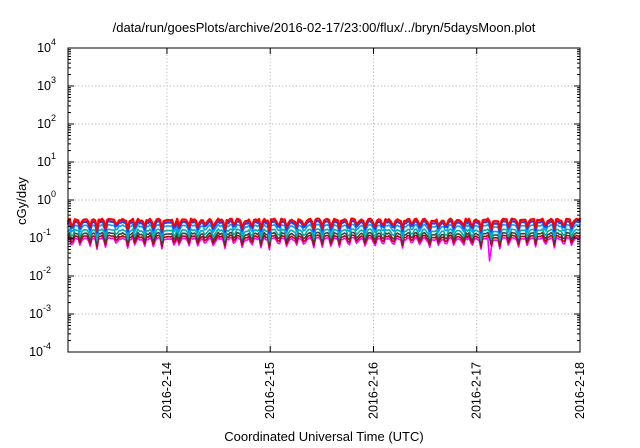 The image size is (640, 448). I want to click on series-group, so click(324, 239).